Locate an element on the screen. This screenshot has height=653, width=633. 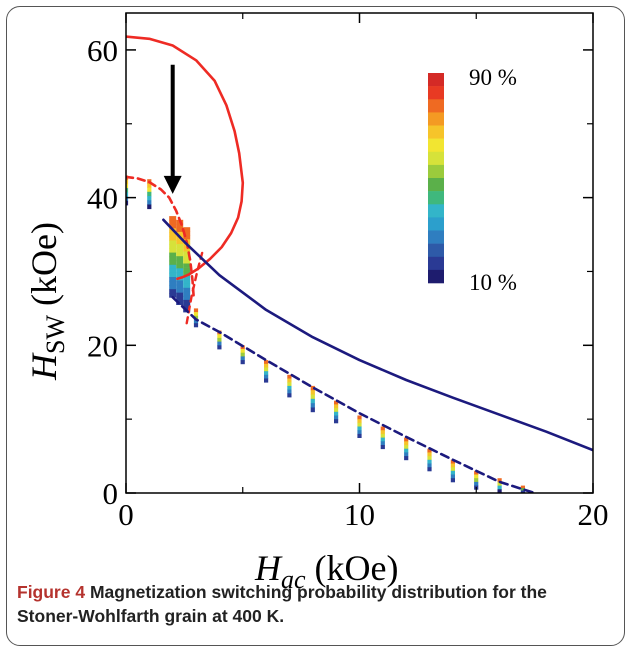
series-line-dashed-red-lower is located at coordinates (195, 286).